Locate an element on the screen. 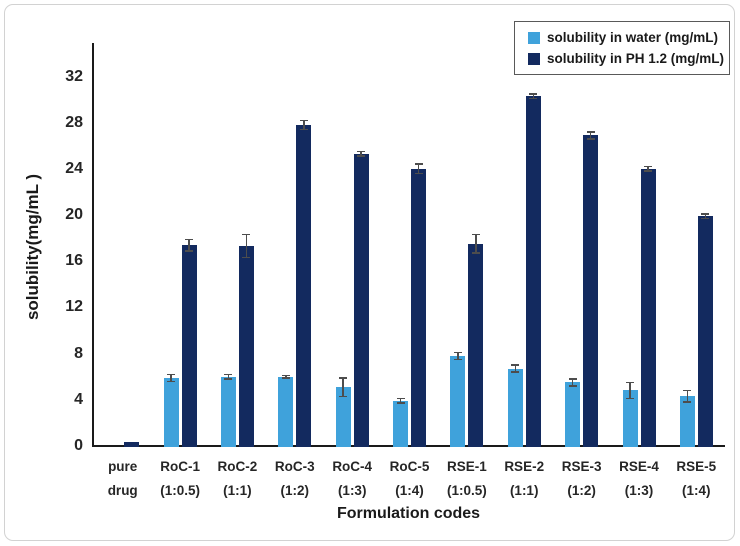  legend-swatch-ph12-icon is located at coordinates (534, 58).